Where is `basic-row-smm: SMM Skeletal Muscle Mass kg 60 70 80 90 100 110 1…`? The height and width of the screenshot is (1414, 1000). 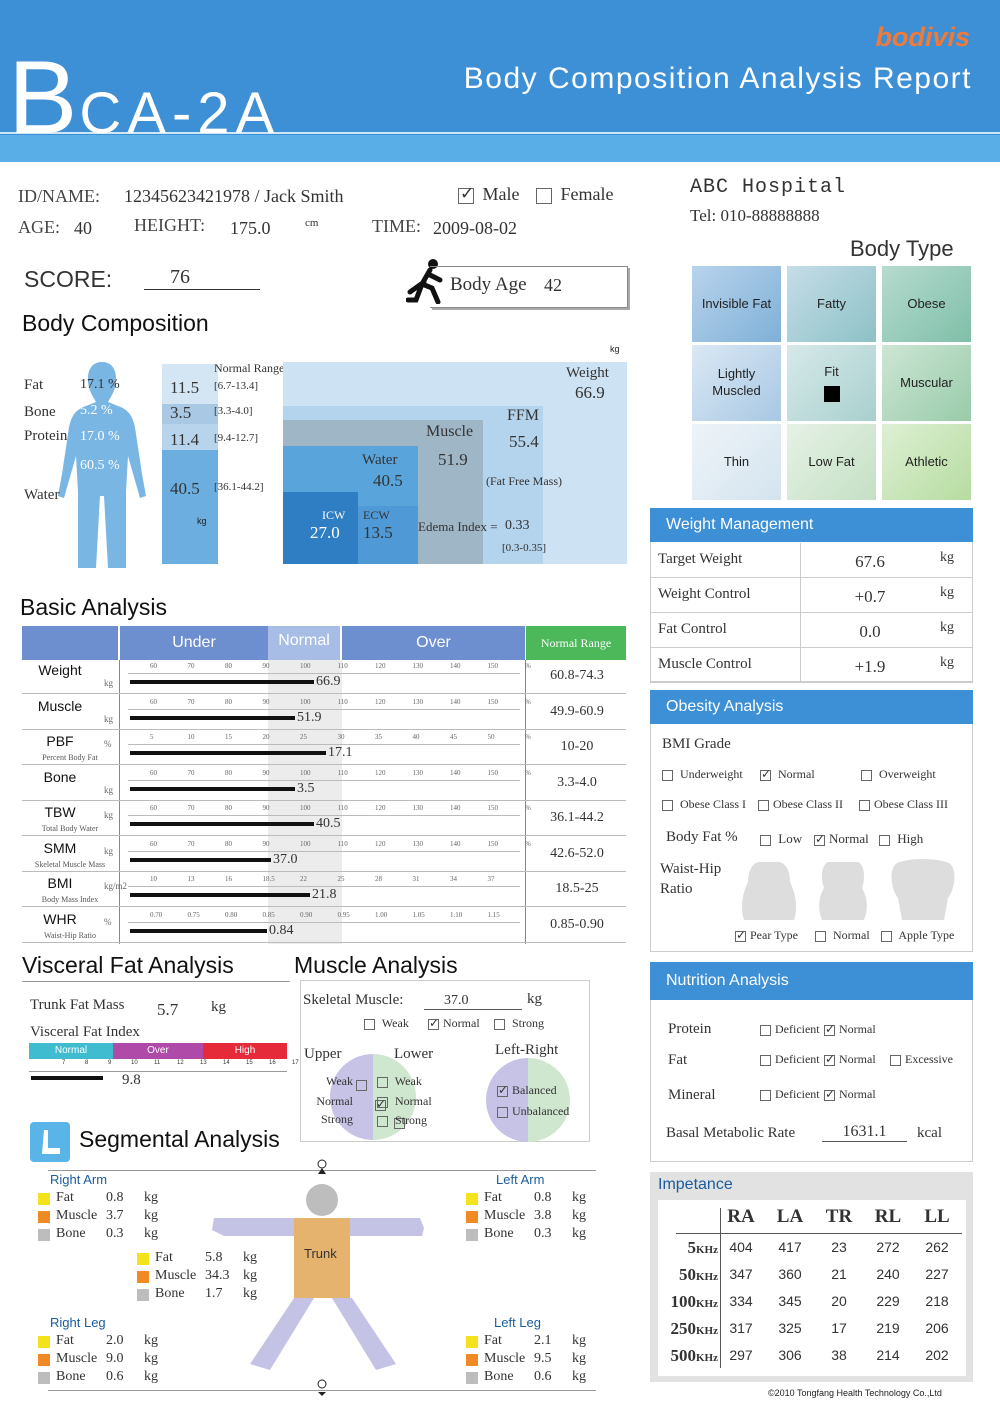
basic-row-smm: SMM Skeletal Muscle Mass kg 60 70 80 90 100 110 1… is located at coordinates (324, 855).